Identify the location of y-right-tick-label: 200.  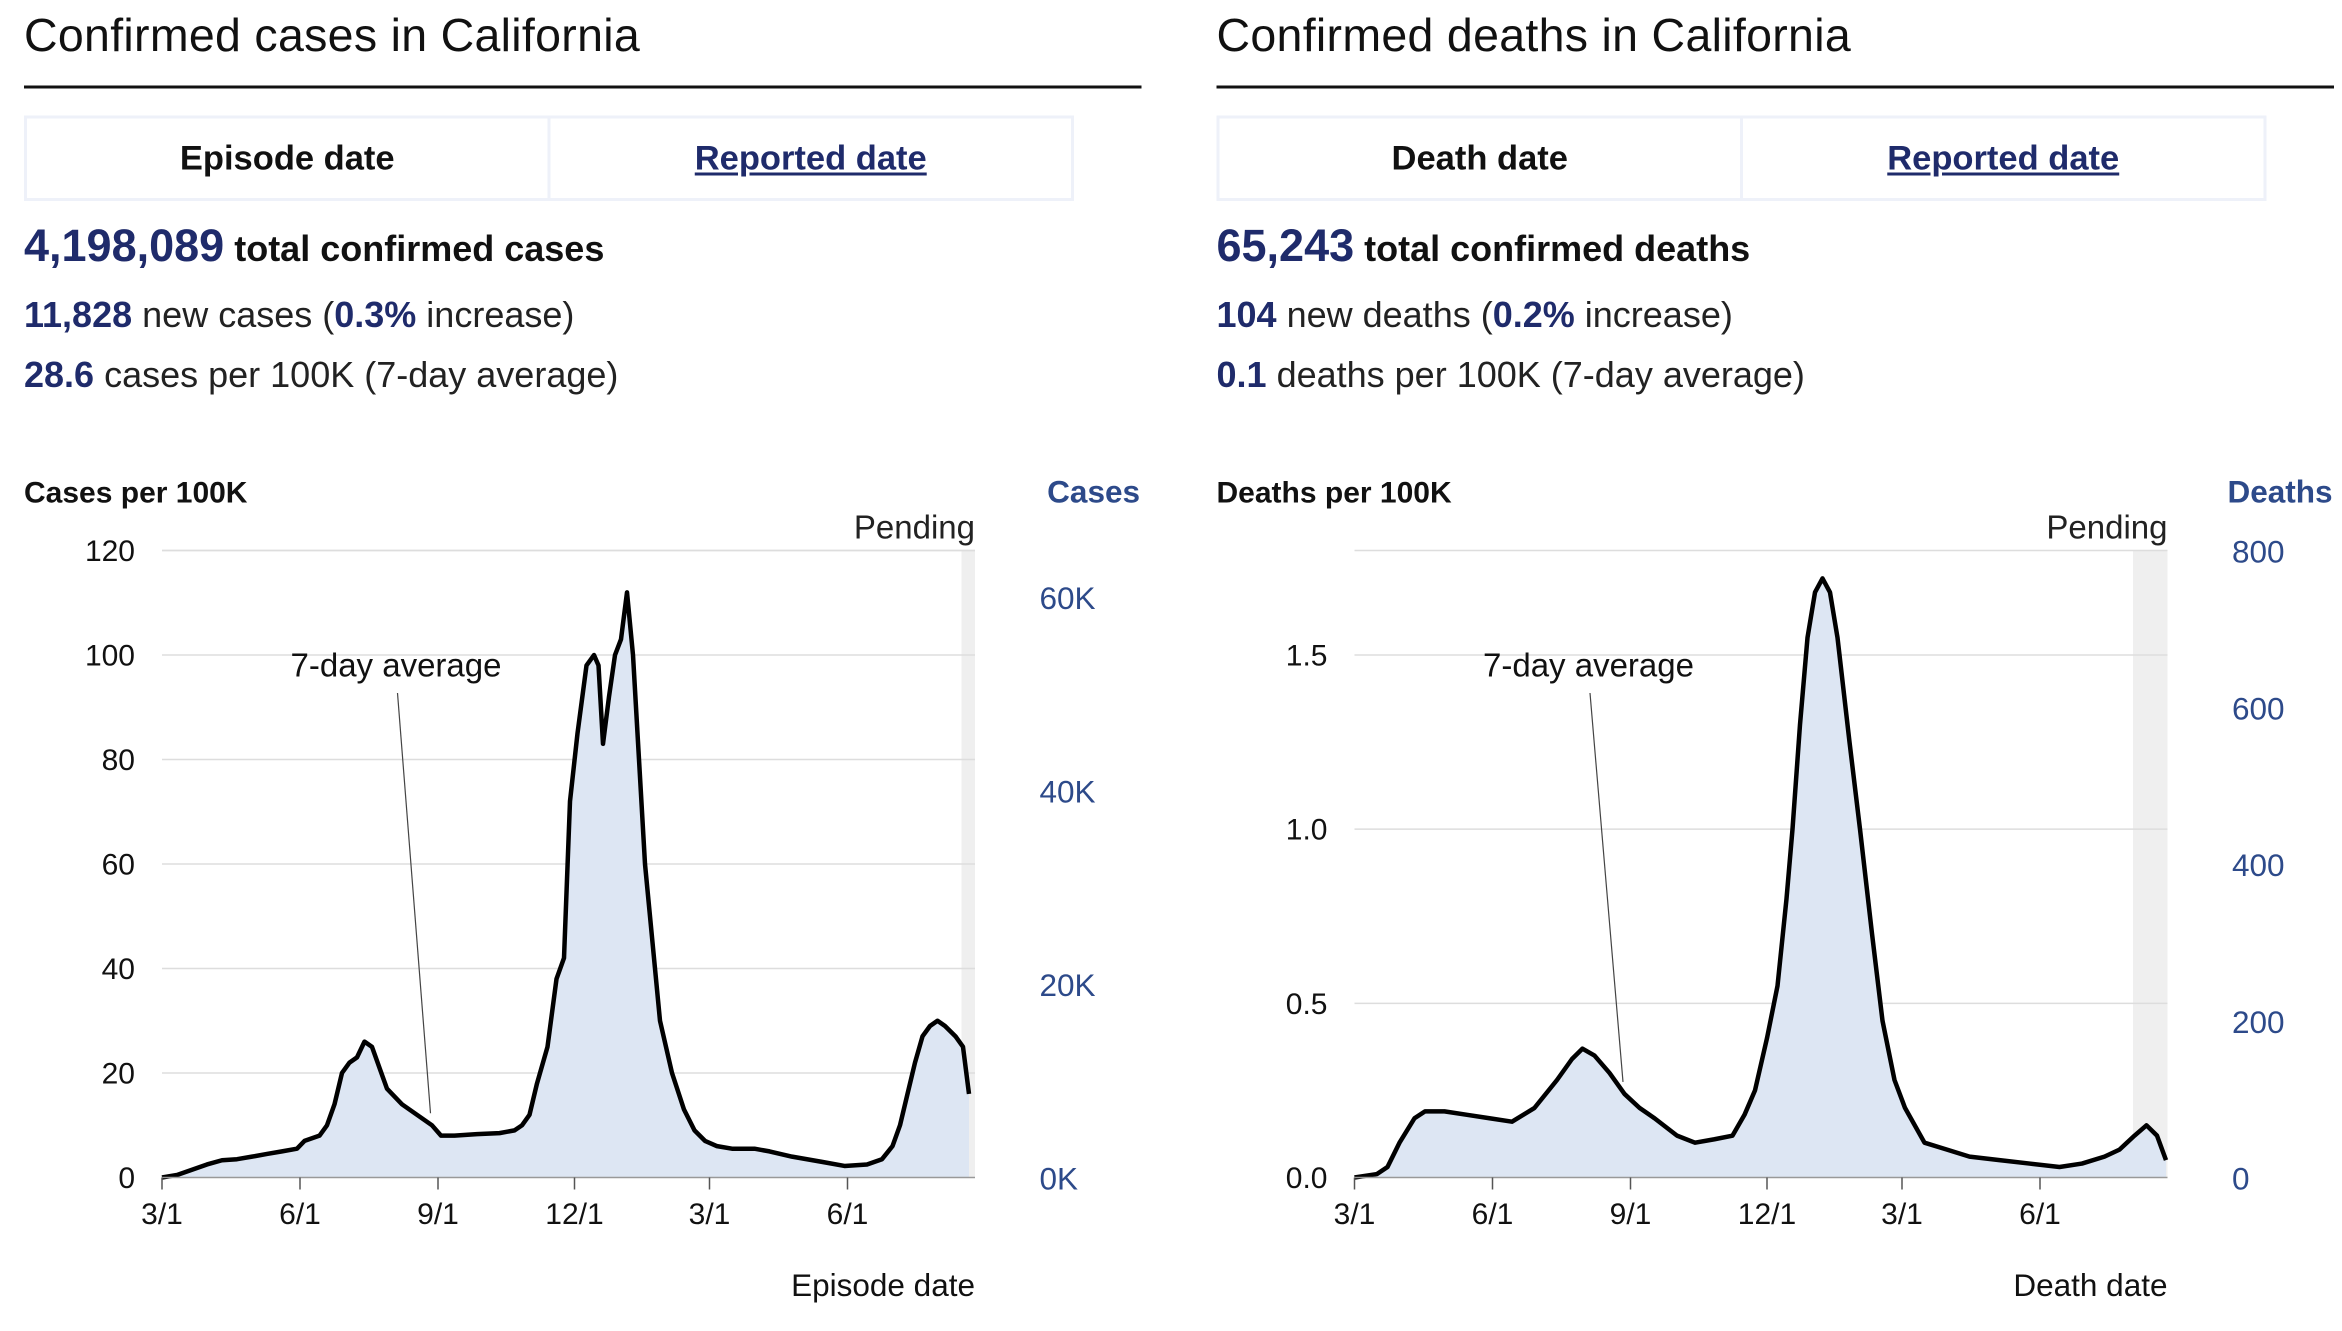
(2258, 1022).